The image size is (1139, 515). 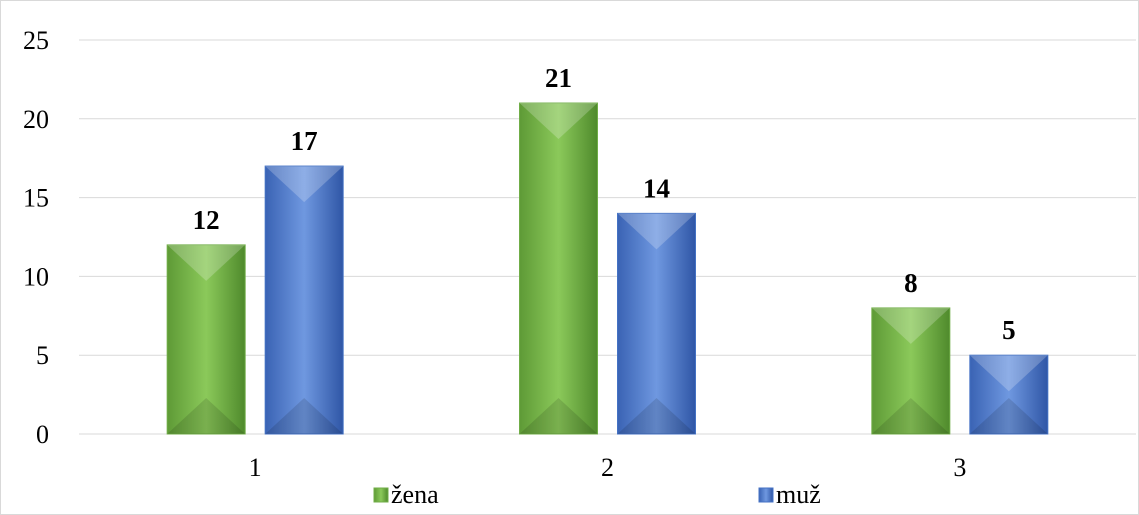 What do you see at coordinates (656, 188) in the screenshot?
I see `data-label: 14` at bounding box center [656, 188].